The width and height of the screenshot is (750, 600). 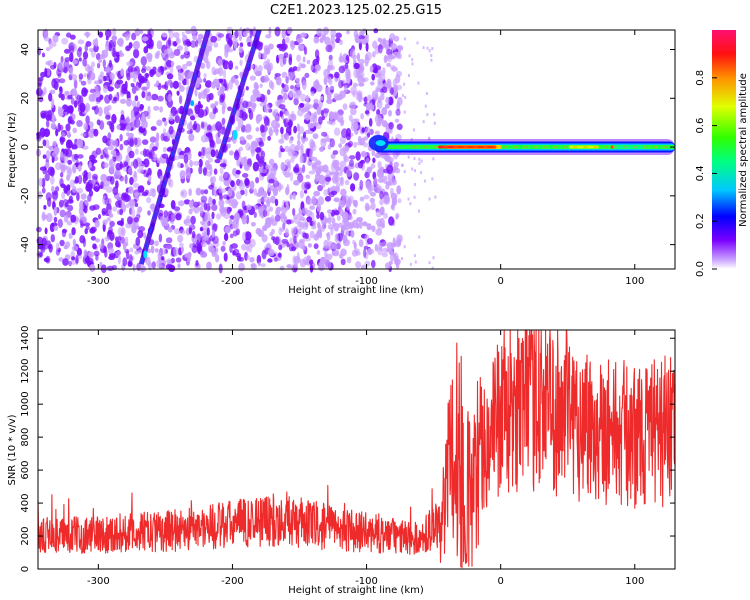 What do you see at coordinates (356, 290) in the screenshot?
I see `spectrogram-x-label: Height of straight line (km)` at bounding box center [356, 290].